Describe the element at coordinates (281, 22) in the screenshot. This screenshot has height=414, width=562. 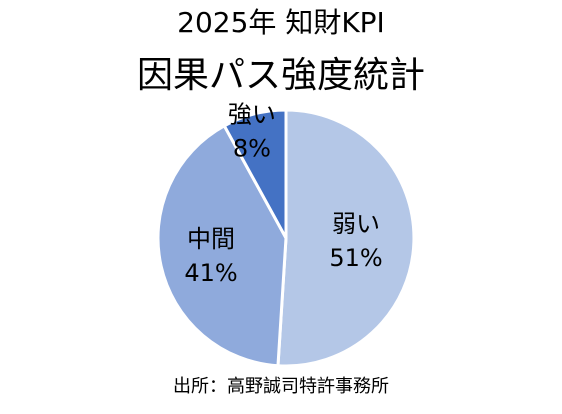
I see `chart-title: 2025年 知財KPI` at that location.